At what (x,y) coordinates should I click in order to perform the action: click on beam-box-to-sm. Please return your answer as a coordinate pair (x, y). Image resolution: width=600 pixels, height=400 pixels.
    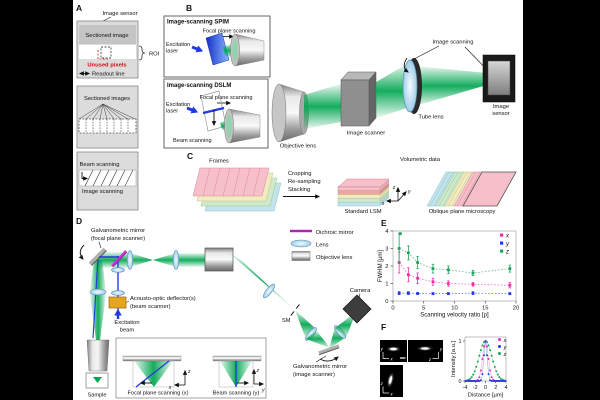
    Looking at the image, I should click on (261, 281).